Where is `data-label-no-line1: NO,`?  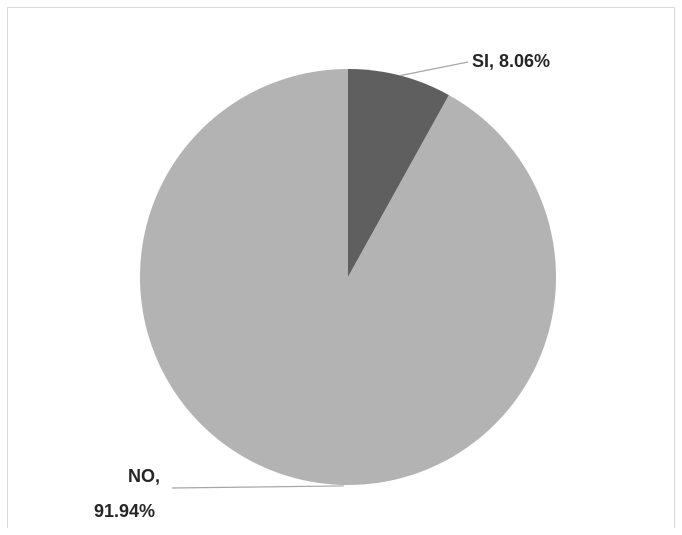 data-label-no-line1: NO, is located at coordinates (144, 476).